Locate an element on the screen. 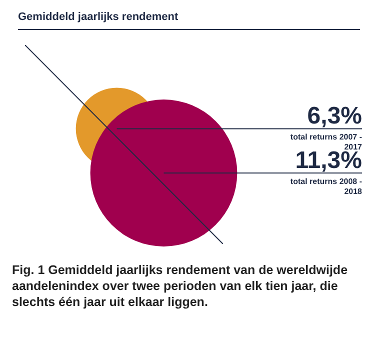 This screenshot has height=346, width=369. caption: Fig. 1 Gemiddeld jaarlijks rendement van de wereldwijde aandelenindex over twee perioden van elk tien jaar, die slechts één jaar uit elkaar liggen. is located at coordinates (180, 286).